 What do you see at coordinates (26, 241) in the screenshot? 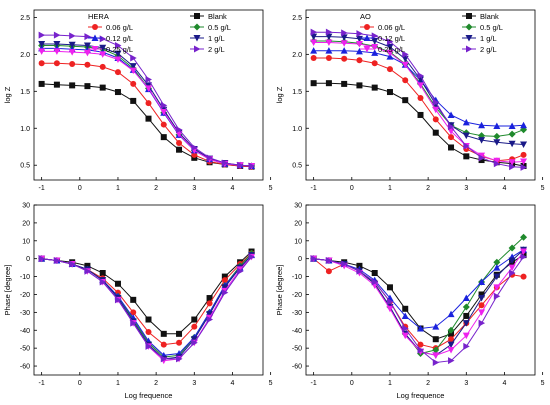
I see `y-tick-label: 10` at bounding box center [26, 241].